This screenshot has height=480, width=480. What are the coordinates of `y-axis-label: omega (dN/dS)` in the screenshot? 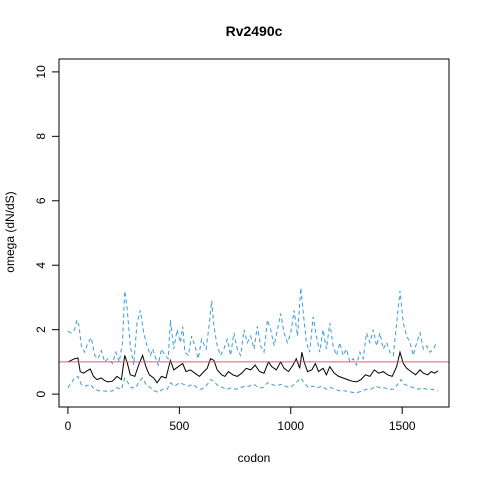 It's located at (10, 231).